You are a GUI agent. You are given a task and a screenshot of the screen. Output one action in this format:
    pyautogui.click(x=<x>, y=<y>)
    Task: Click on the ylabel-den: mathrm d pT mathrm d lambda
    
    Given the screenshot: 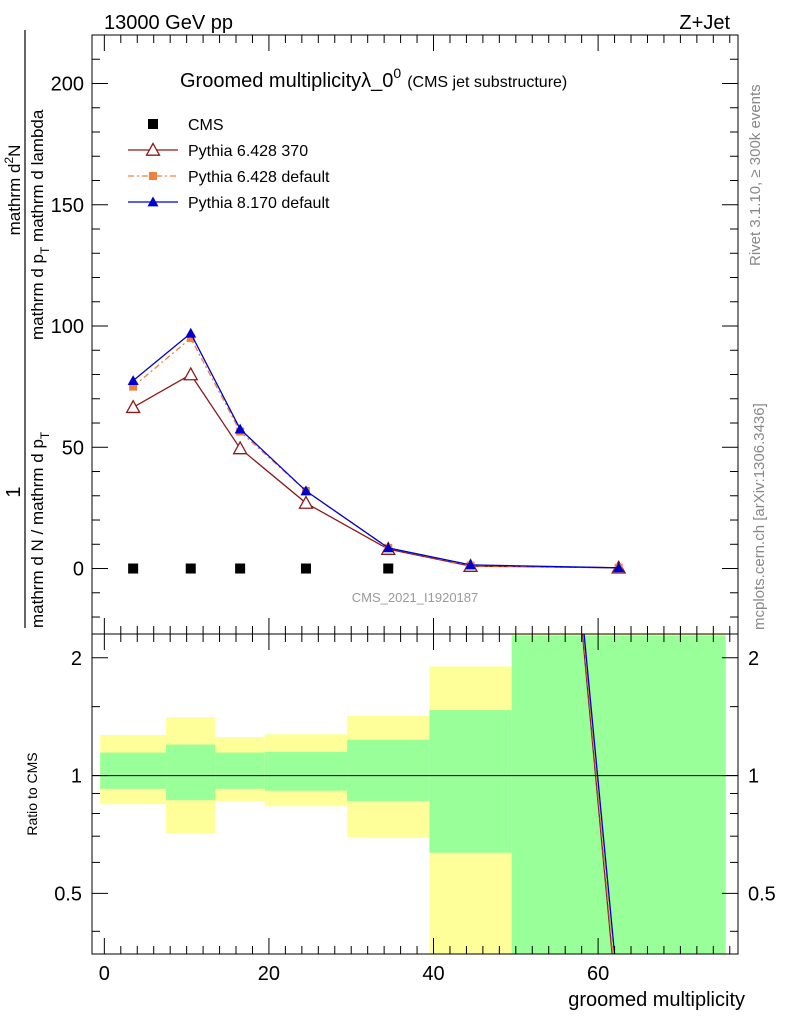 What is the action you would take?
    pyautogui.click(x=40, y=224)
    